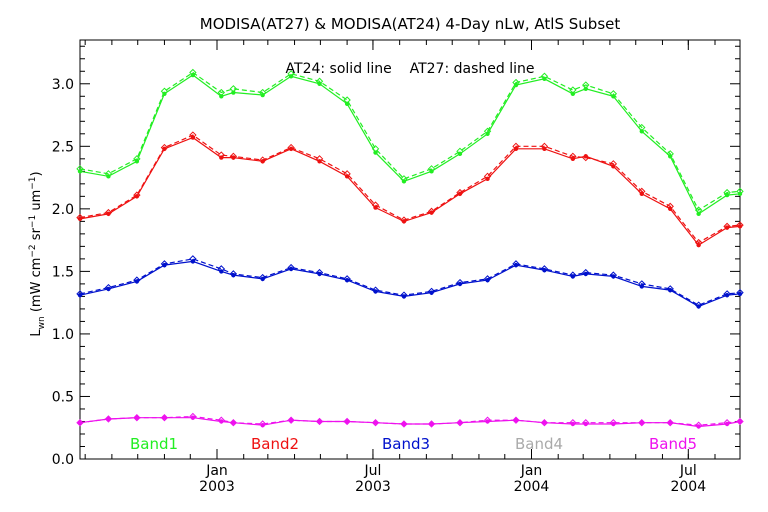 This screenshot has width=768, height=512. What do you see at coordinates (406, 444) in the screenshot?
I see `legend-band3: Band3` at bounding box center [406, 444].